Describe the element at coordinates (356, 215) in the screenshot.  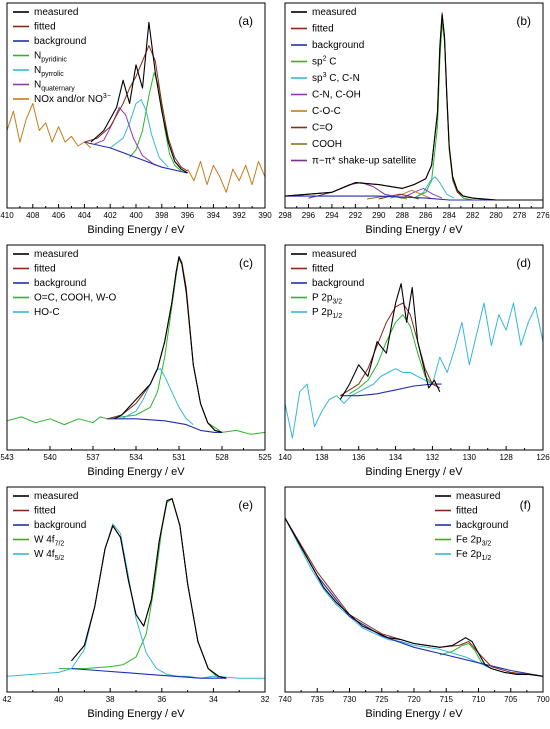
I see `x-tick-label: 292` at that location.